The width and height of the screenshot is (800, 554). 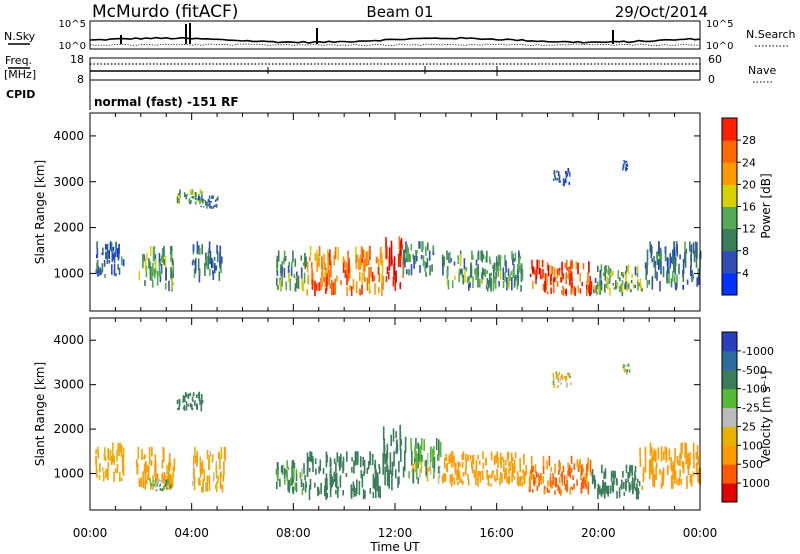 What do you see at coordinates (729, 284) in the screenshot?
I see `colorbar-step` at bounding box center [729, 284].